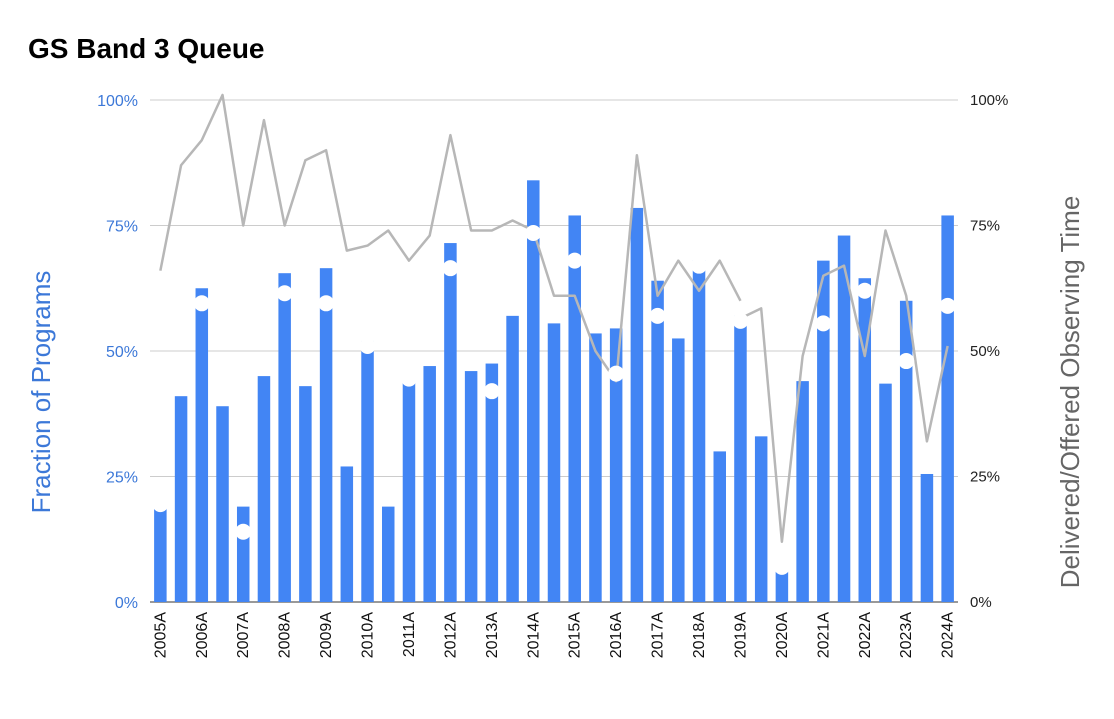  I want to click on x-tick-label: 2018A, so click(699, 635).